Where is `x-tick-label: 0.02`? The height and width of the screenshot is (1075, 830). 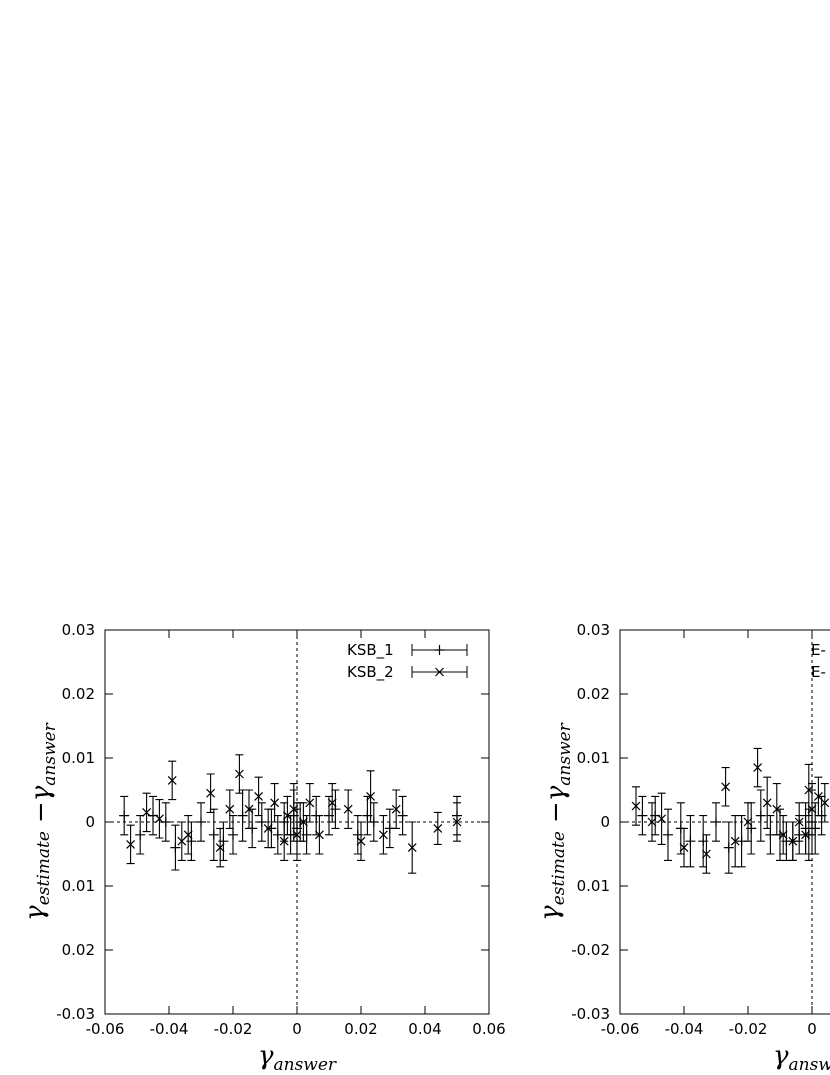
x-tick-label: 0.02 is located at coordinates (360, 1029).